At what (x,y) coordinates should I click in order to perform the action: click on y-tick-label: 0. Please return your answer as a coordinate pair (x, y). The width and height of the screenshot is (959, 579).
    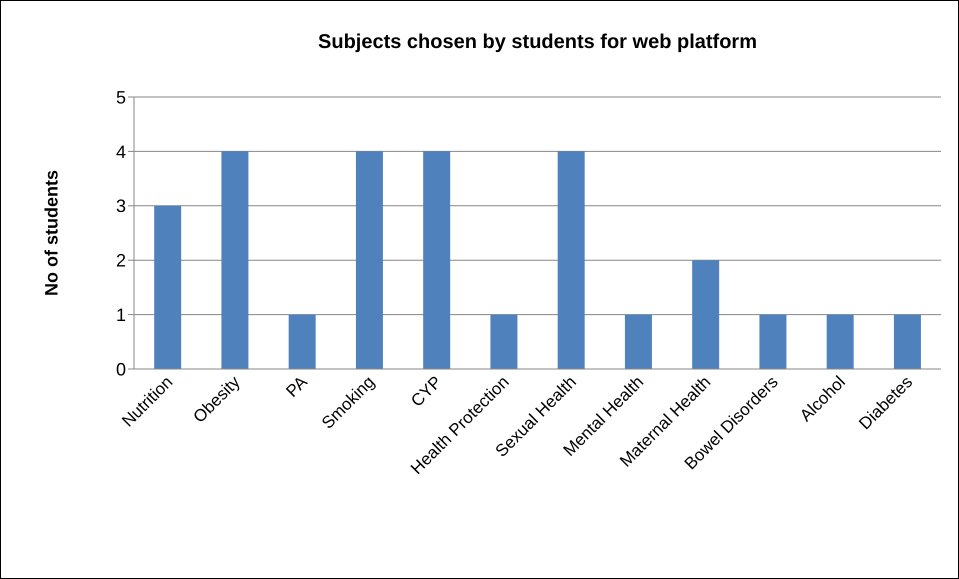
    Looking at the image, I should click on (121, 369).